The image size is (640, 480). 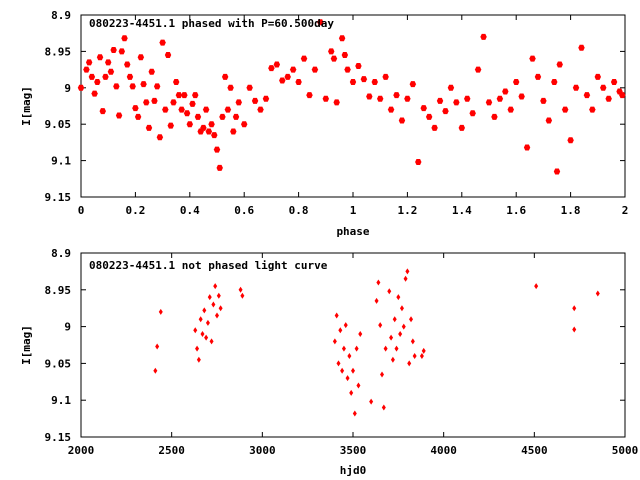 I want to click on unphased-y-tick-label: 8.95, so click(x=58, y=290).